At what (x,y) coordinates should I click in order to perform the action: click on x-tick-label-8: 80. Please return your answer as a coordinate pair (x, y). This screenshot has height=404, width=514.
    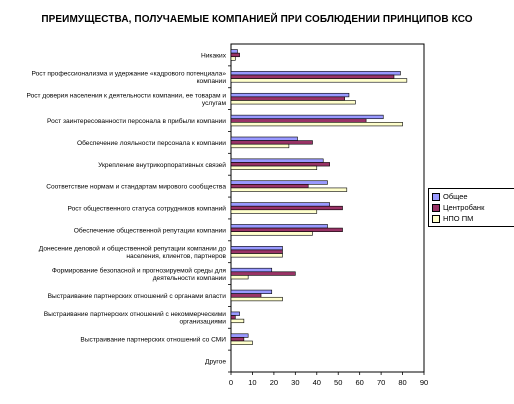
    Looking at the image, I should click on (402, 382).